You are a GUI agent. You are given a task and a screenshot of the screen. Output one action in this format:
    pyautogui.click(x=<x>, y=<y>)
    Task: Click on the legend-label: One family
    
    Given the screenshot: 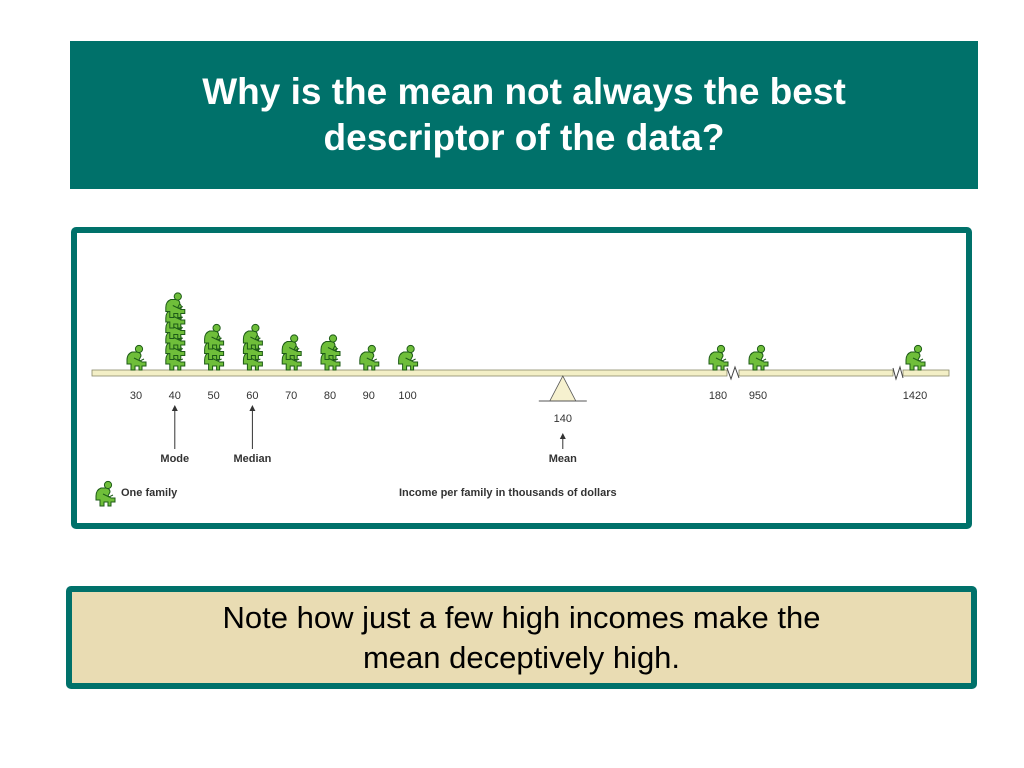 What is the action you would take?
    pyautogui.click(x=149, y=493)
    